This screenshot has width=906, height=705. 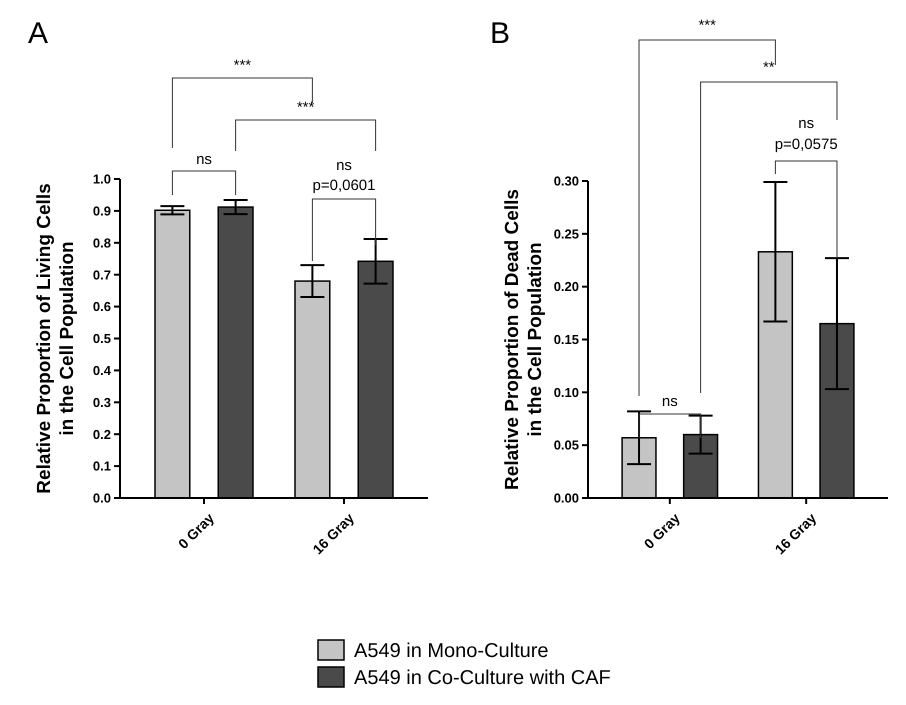 I want to click on y-tick-label: 0.8, so click(x=101, y=242).